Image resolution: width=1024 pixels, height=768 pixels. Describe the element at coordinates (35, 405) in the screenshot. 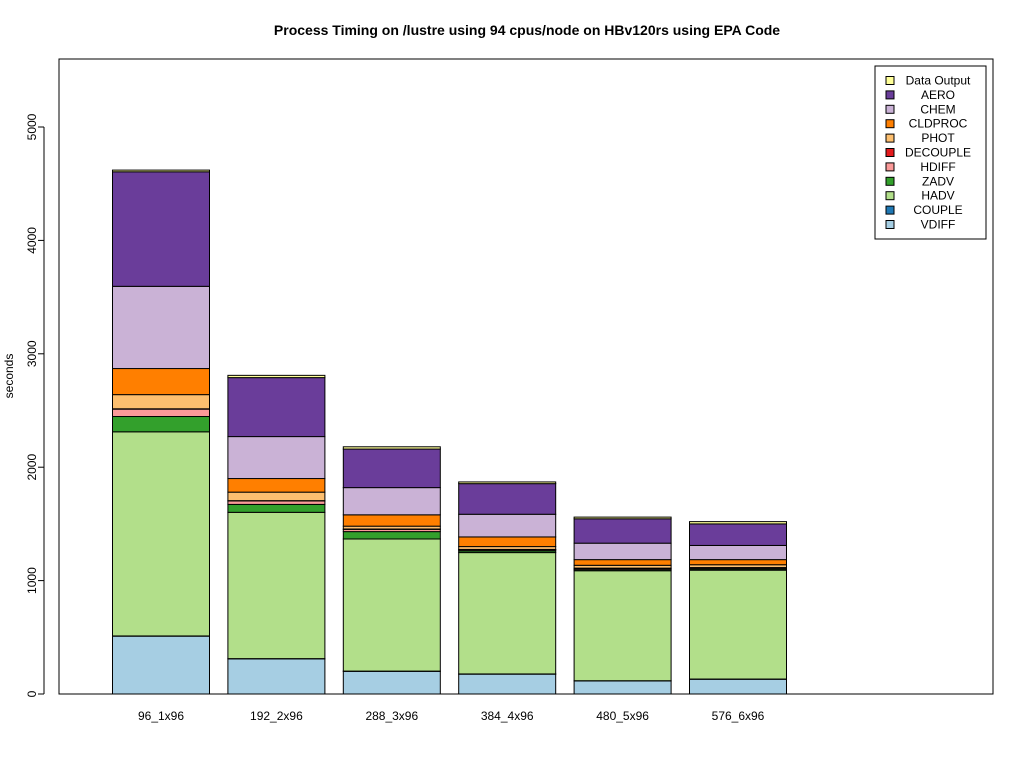

I see `y-axis: 0 1000 2000 3000 4000 5000` at that location.